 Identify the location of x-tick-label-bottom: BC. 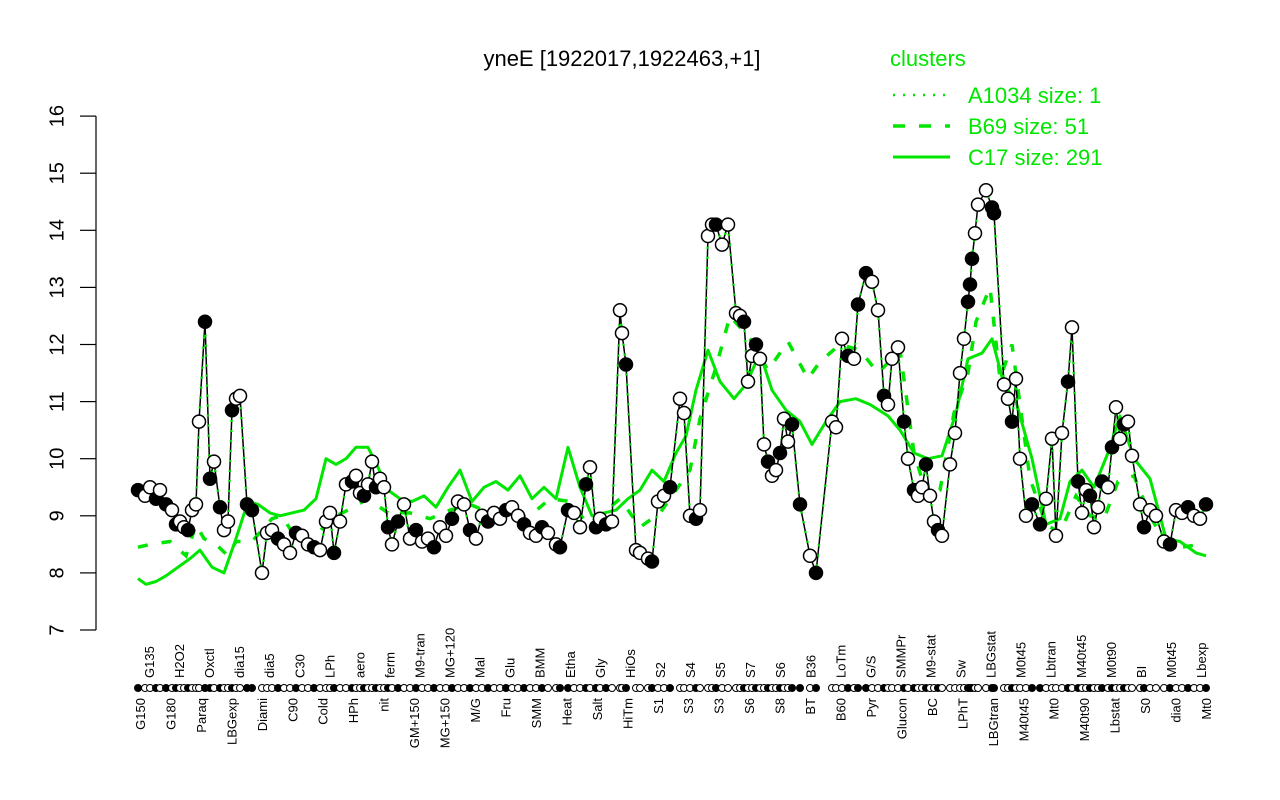
(932, 707).